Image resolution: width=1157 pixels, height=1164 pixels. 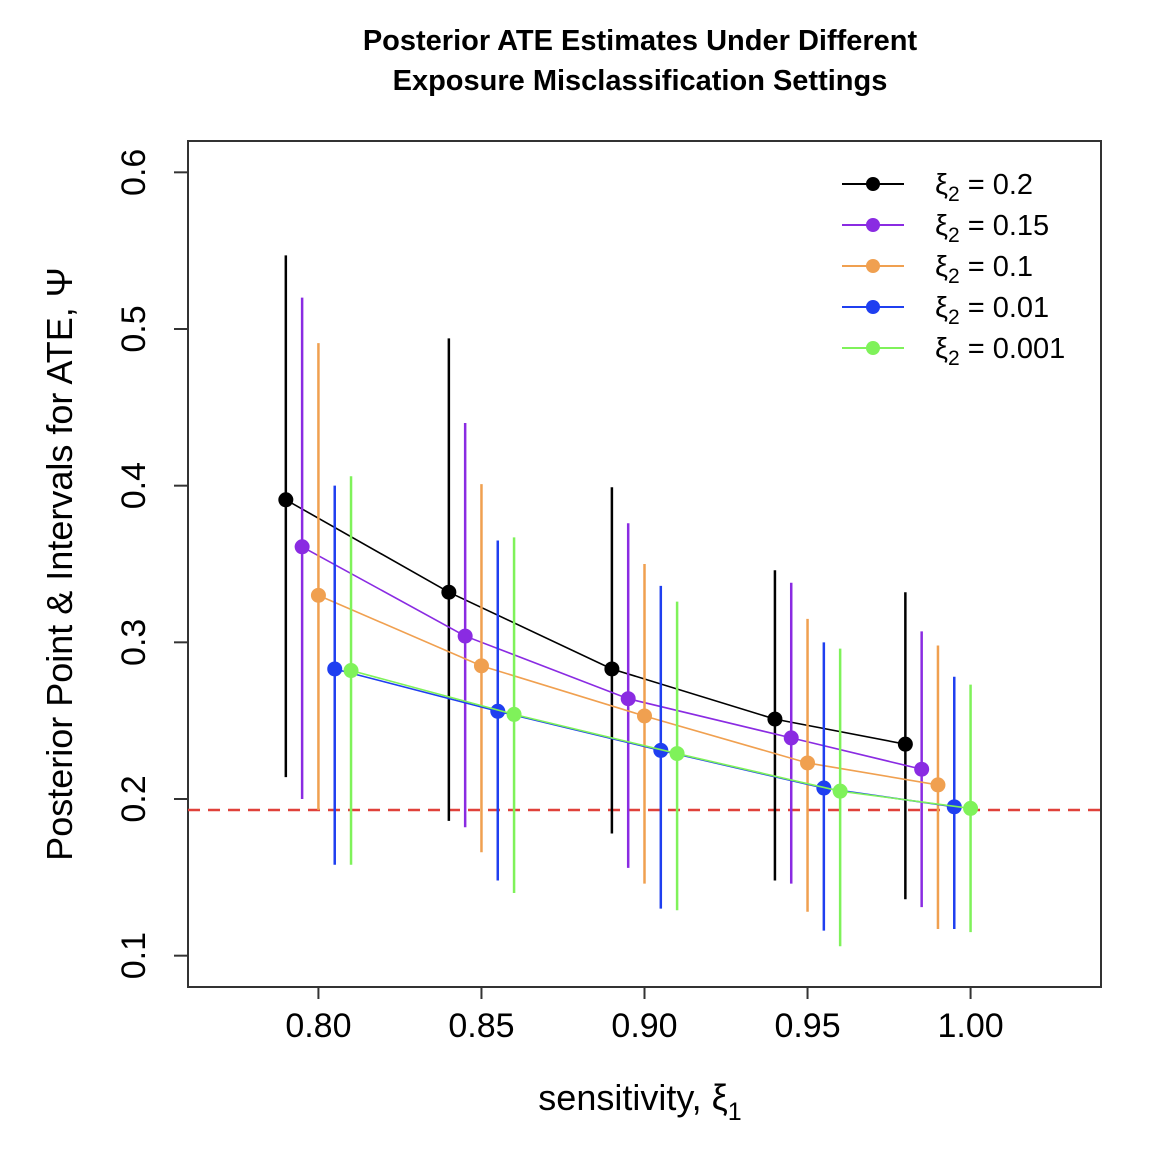 What do you see at coordinates (134, 172) in the screenshot?
I see `y-tick-label: 0.6` at bounding box center [134, 172].